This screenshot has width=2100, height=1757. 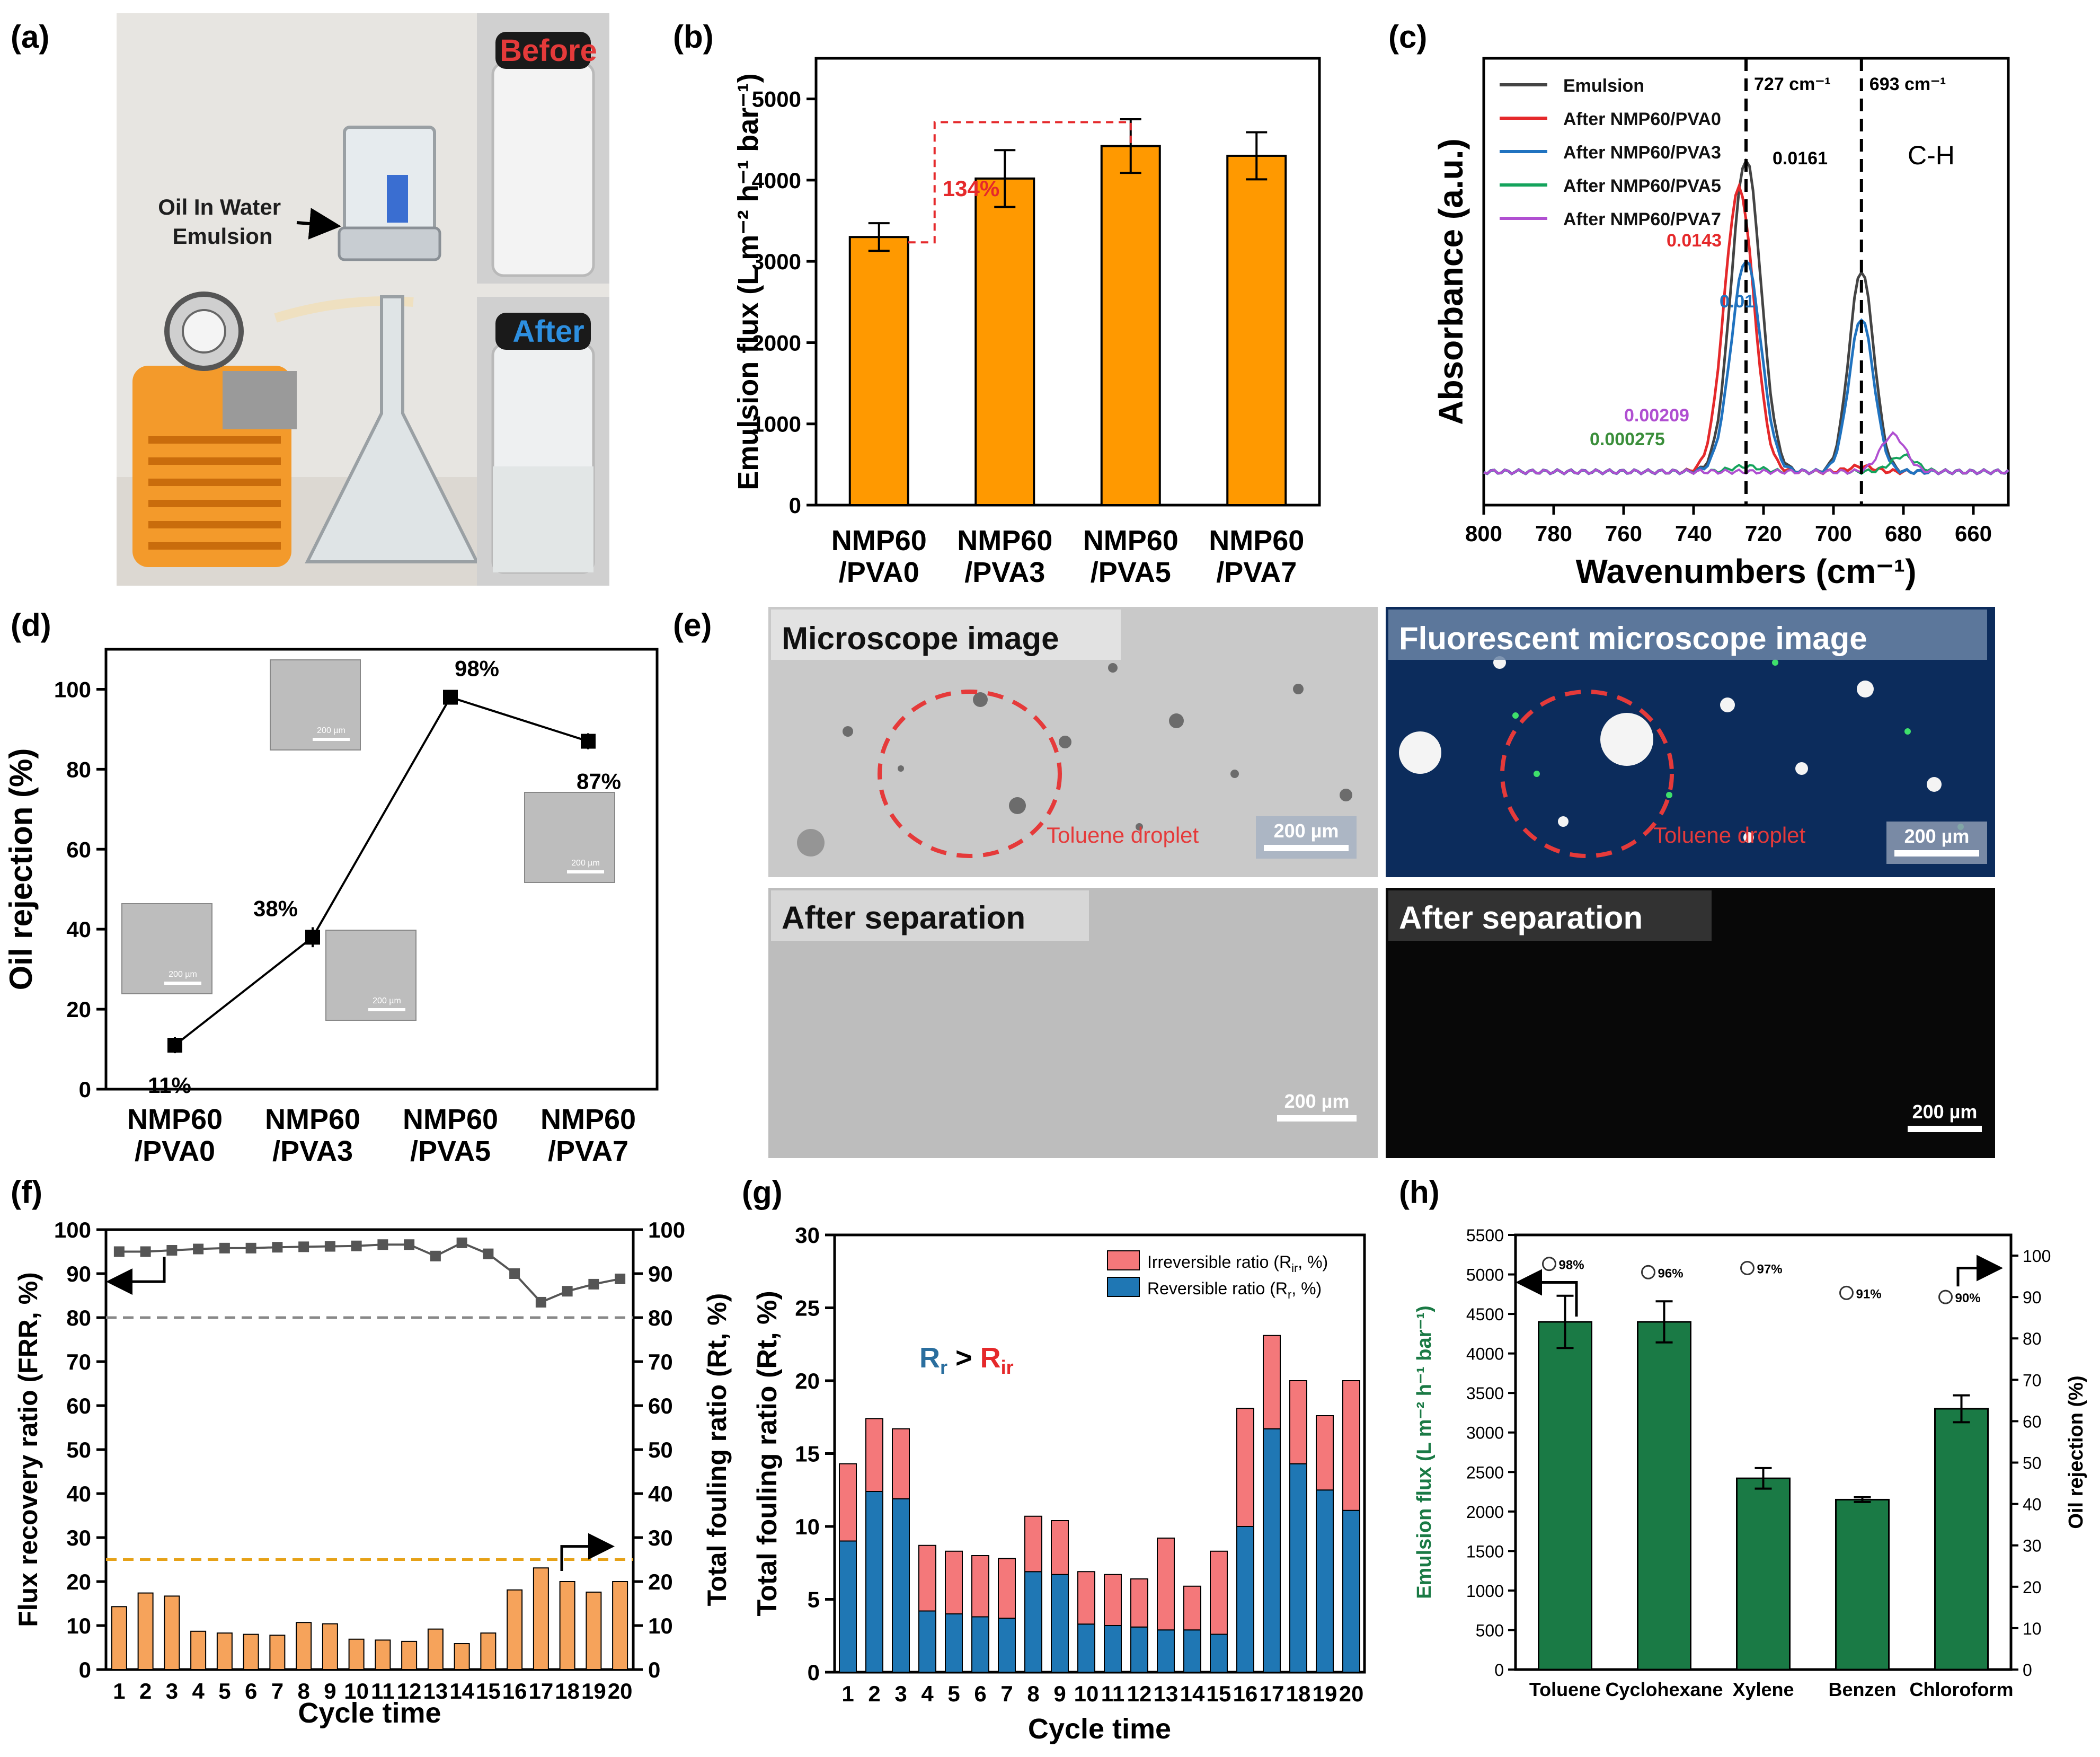 What do you see at coordinates (620, 1691) in the screenshot?
I see `panel-f-xtick-label: 20` at bounding box center [620, 1691].